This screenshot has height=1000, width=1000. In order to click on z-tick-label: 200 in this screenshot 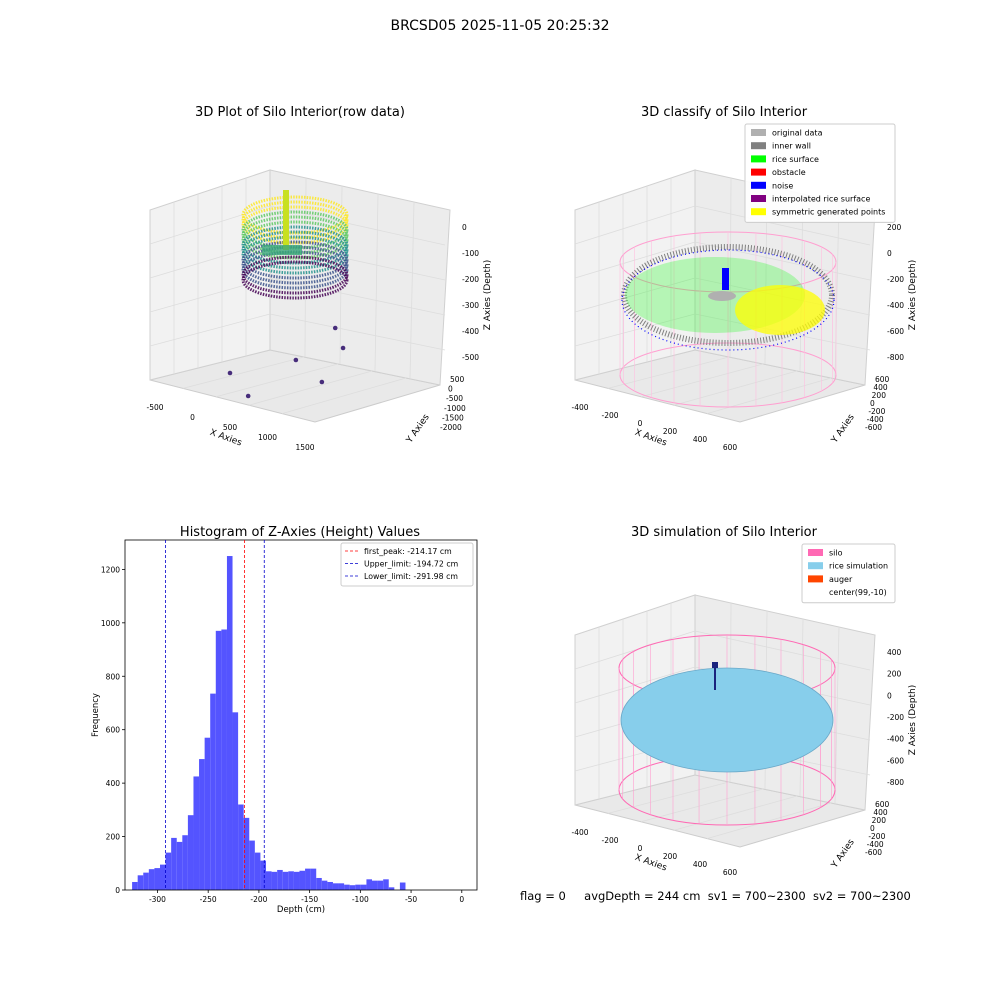, I will do `click(894, 227)`.